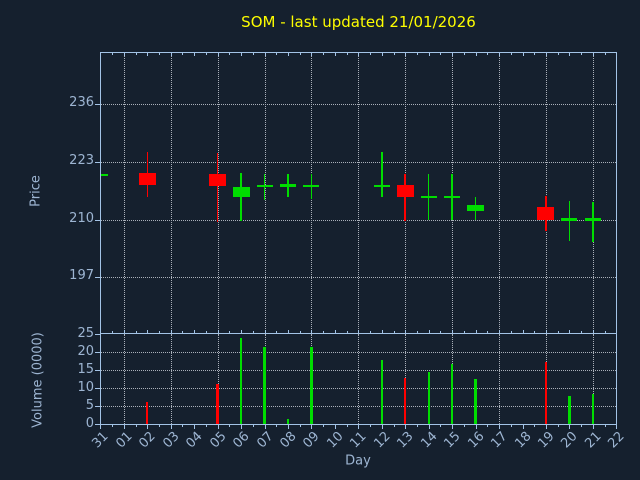 The image size is (640, 480). What do you see at coordinates (499, 440) in the screenshot?
I see `x-tick-label: 17` at bounding box center [499, 440].